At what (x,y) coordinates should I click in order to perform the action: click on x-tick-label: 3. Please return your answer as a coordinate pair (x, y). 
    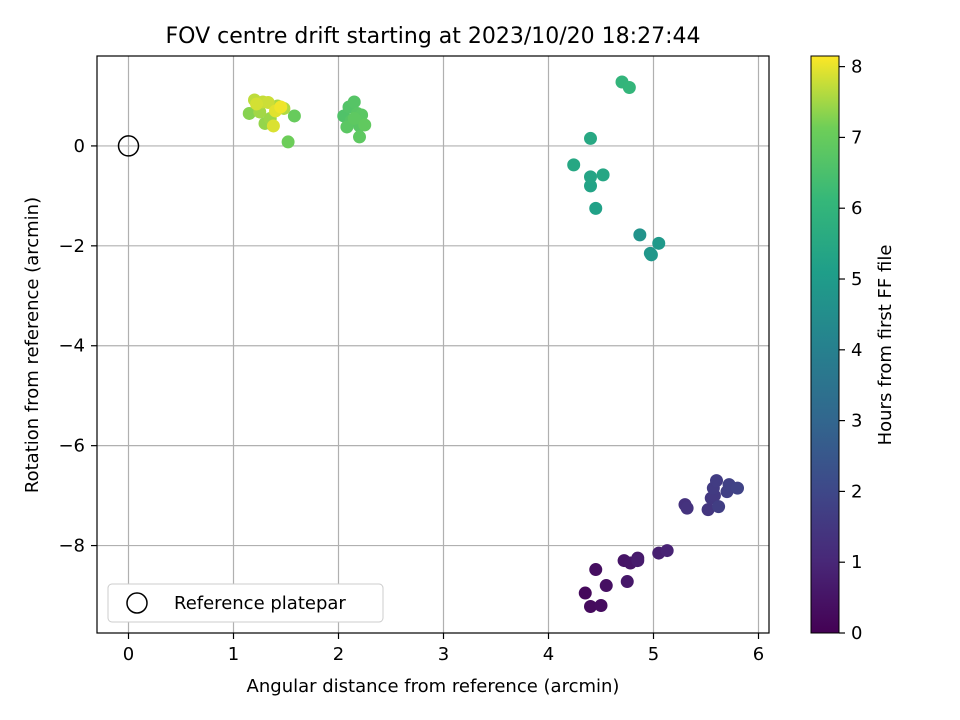
    Looking at the image, I should click on (443, 654).